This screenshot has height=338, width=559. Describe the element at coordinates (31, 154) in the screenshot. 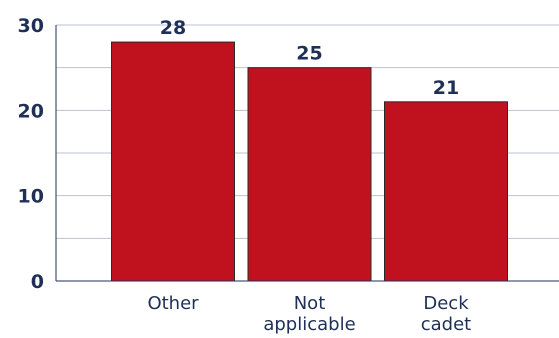

I see `y-tick-labels: 0 10 20 30` at that location.